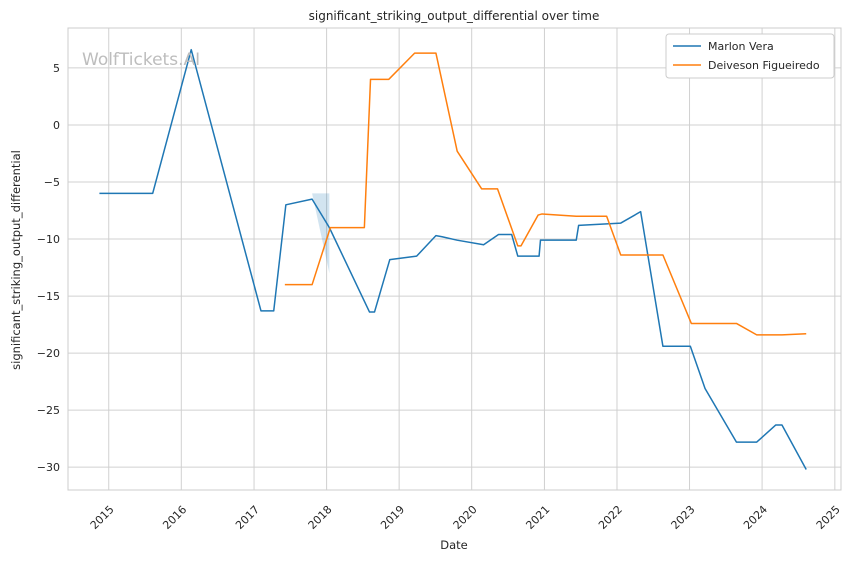 The height and width of the screenshot is (561, 861). Describe the element at coordinates (320, 517) in the screenshot. I see `x-tick-label: 2018` at that location.